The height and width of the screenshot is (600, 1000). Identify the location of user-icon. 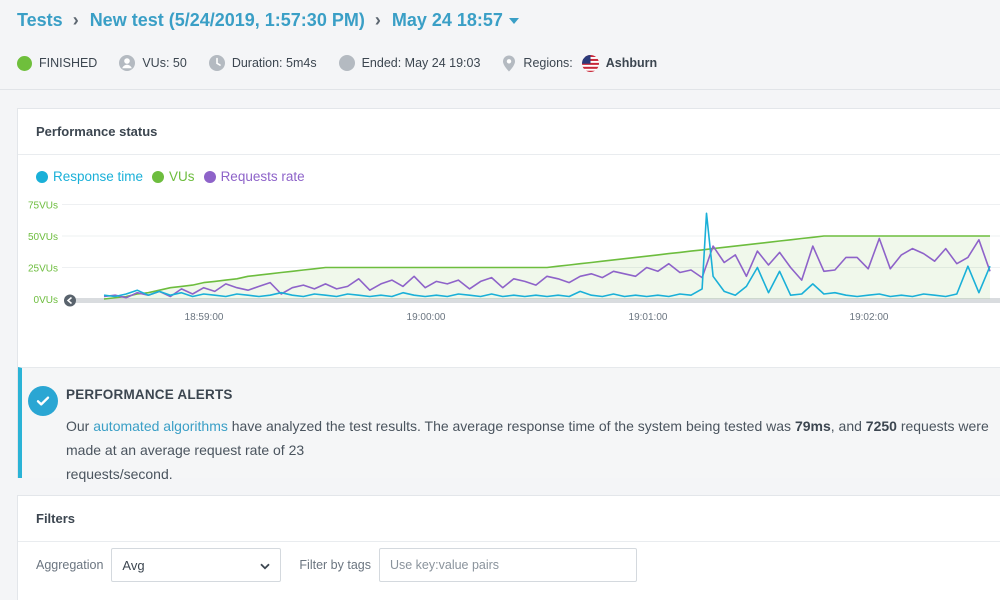
(127, 63).